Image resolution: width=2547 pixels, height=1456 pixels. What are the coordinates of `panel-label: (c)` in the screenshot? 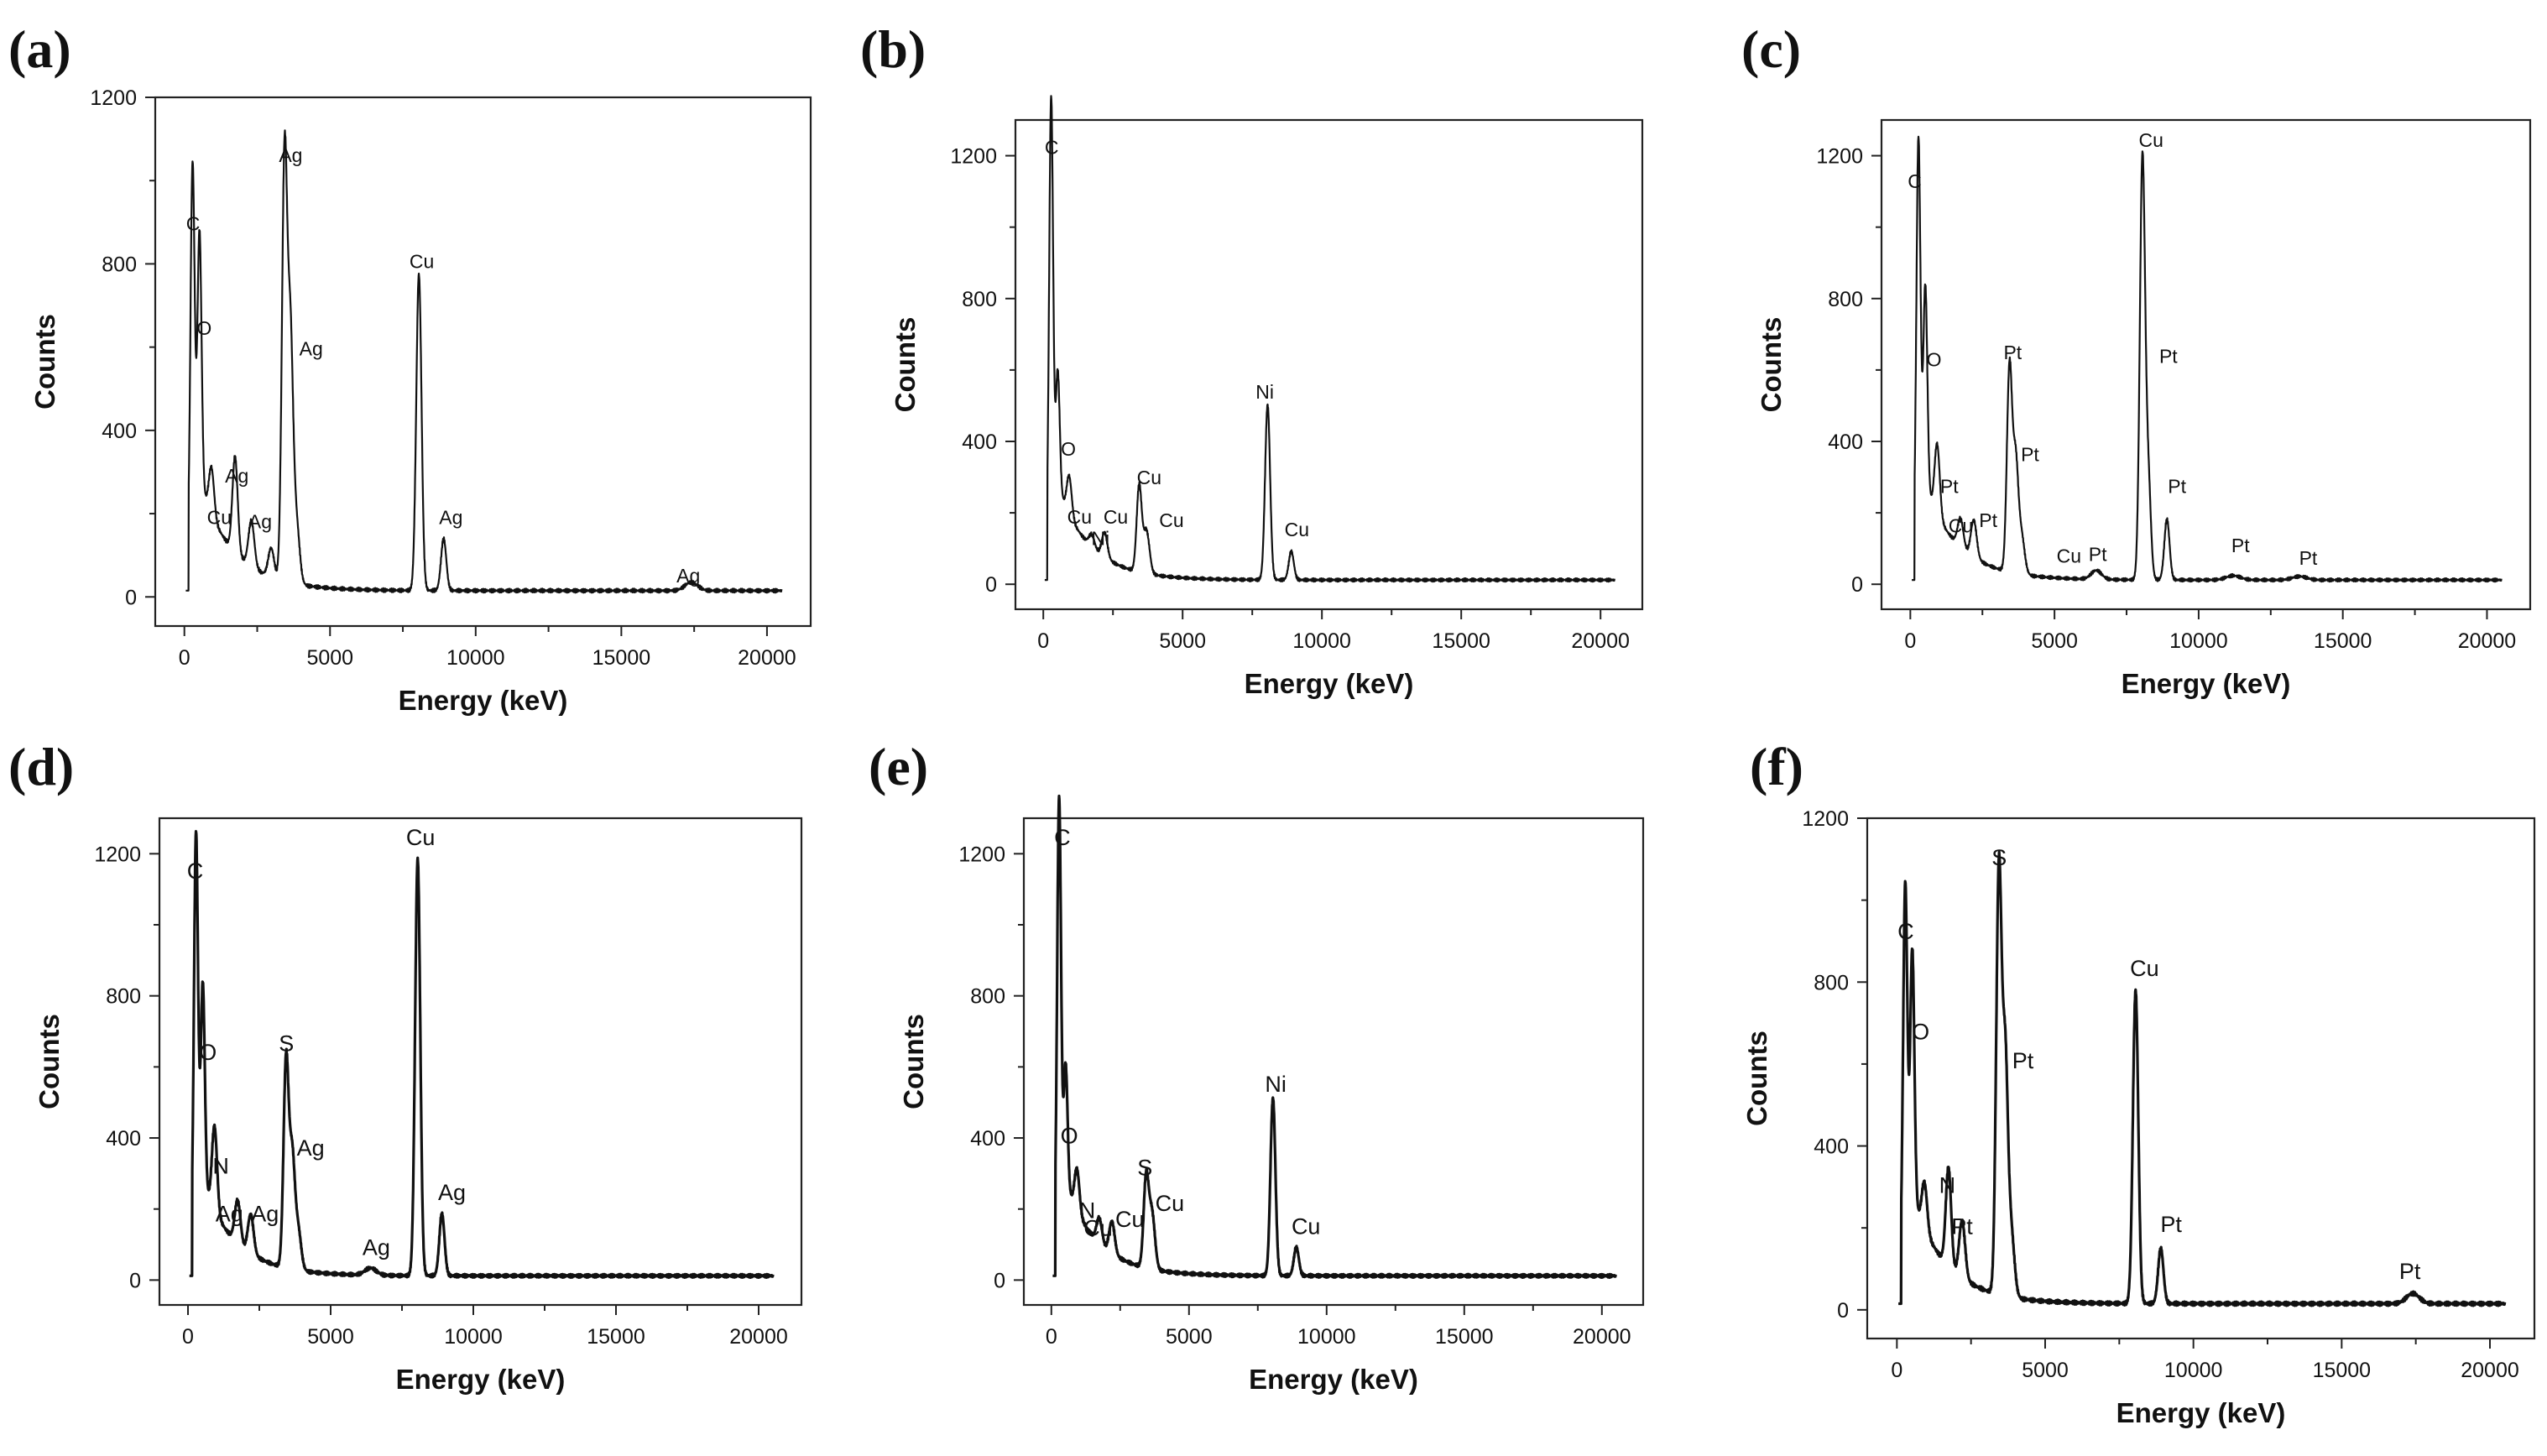 It's located at (1771, 49).